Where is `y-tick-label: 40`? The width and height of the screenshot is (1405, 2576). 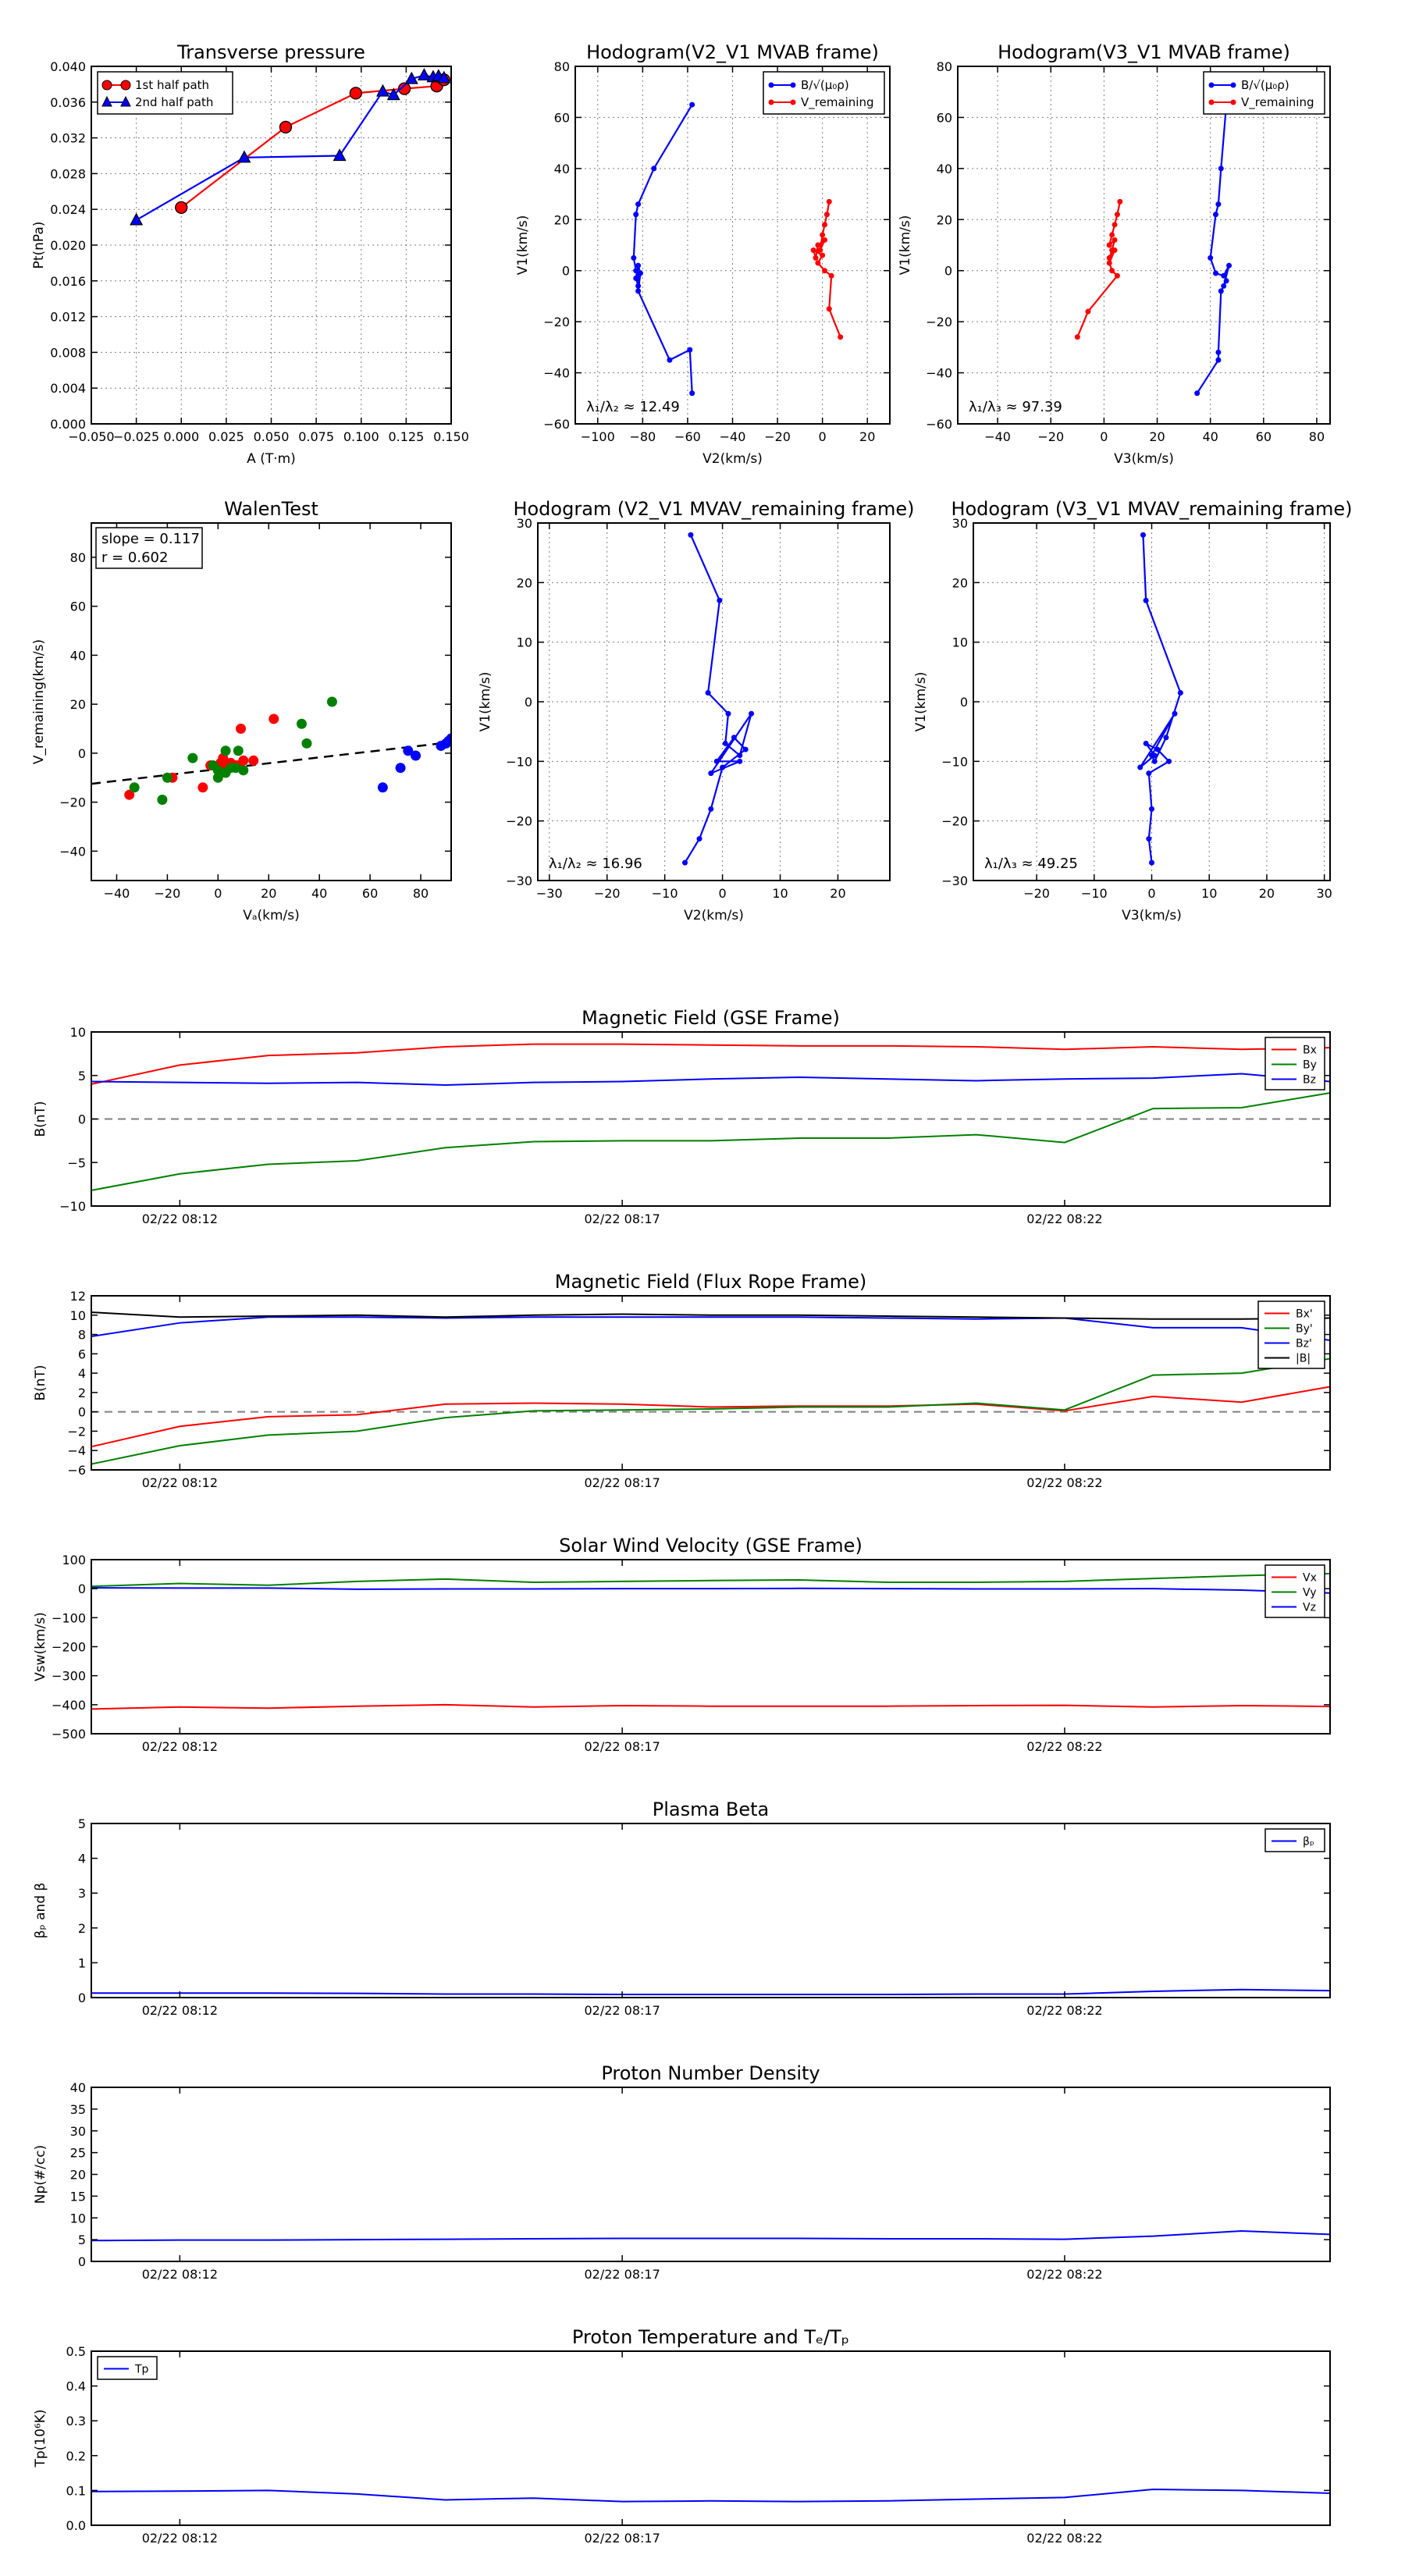
y-tick-label: 40 is located at coordinates (562, 169).